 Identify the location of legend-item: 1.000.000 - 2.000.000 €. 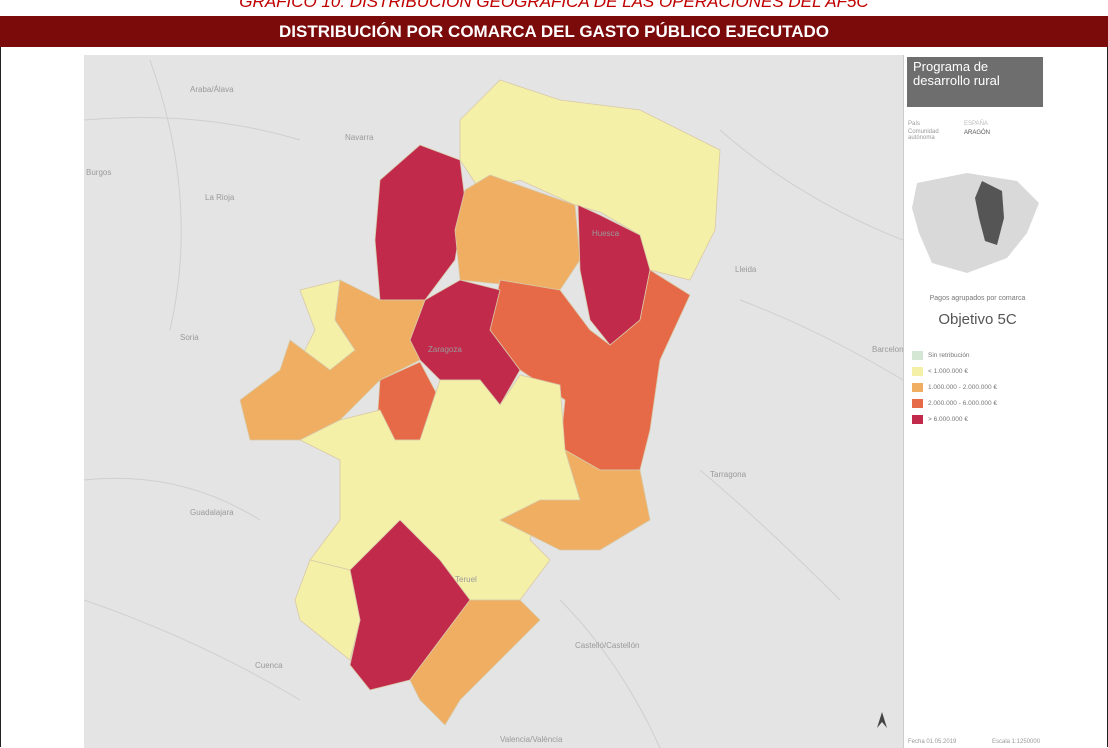
(954, 387).